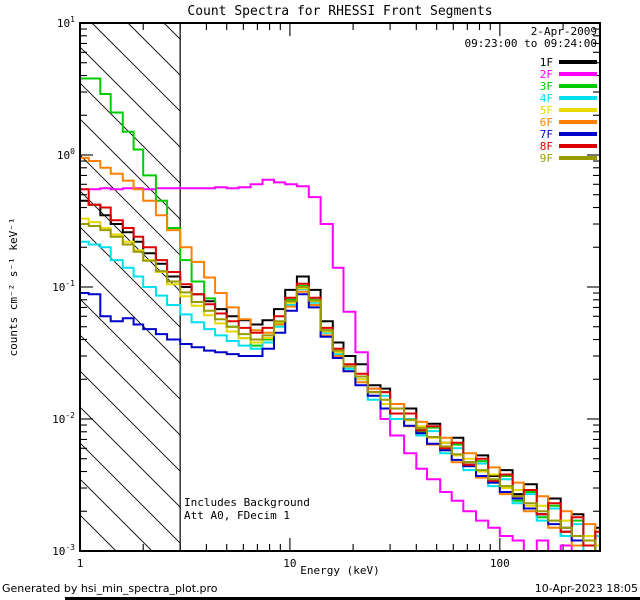 The height and width of the screenshot is (600, 640). What do you see at coordinates (546, 98) in the screenshot?
I see `legend-label-4f: 4F` at bounding box center [546, 98].